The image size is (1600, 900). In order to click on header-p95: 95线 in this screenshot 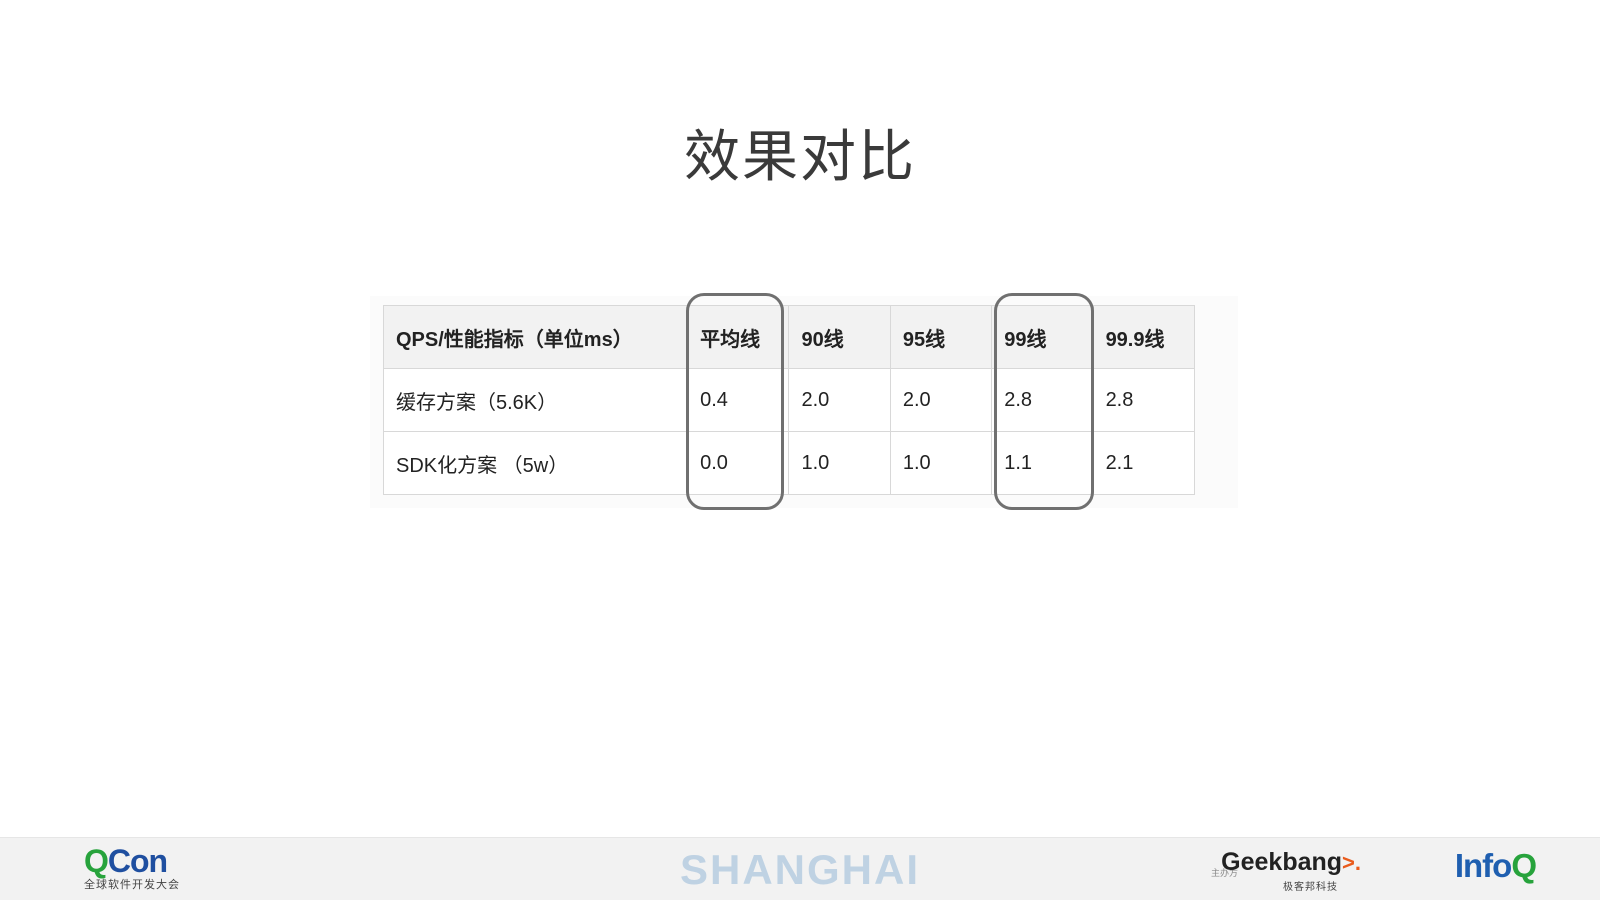, I will do `click(941, 337)`.